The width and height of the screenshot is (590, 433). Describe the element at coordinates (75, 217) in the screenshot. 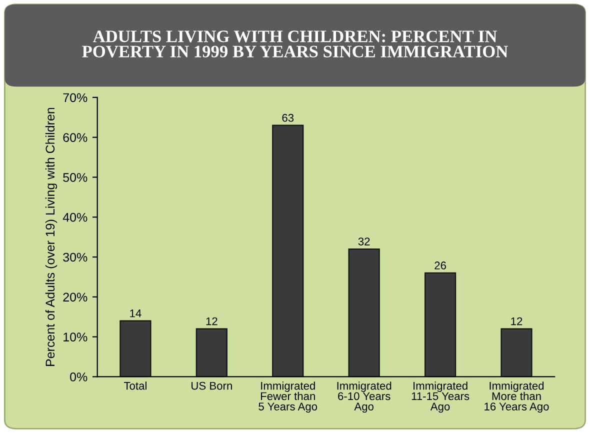

I see `y-tick-label: 40%` at that location.